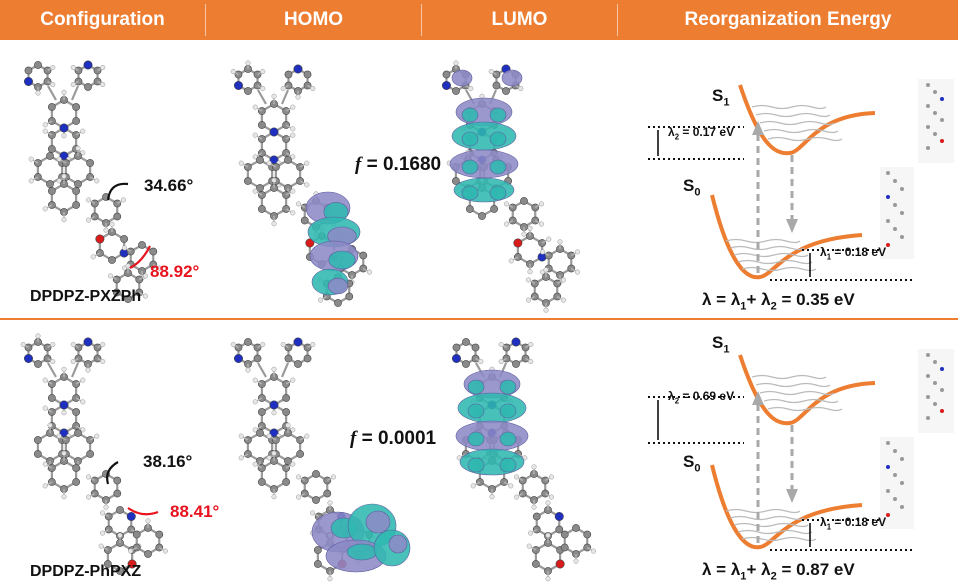 Image resolution: width=958 pixels, height=585 pixels. Describe the element at coordinates (786, 237) in the screenshot. I see `s0-curve` at that location.